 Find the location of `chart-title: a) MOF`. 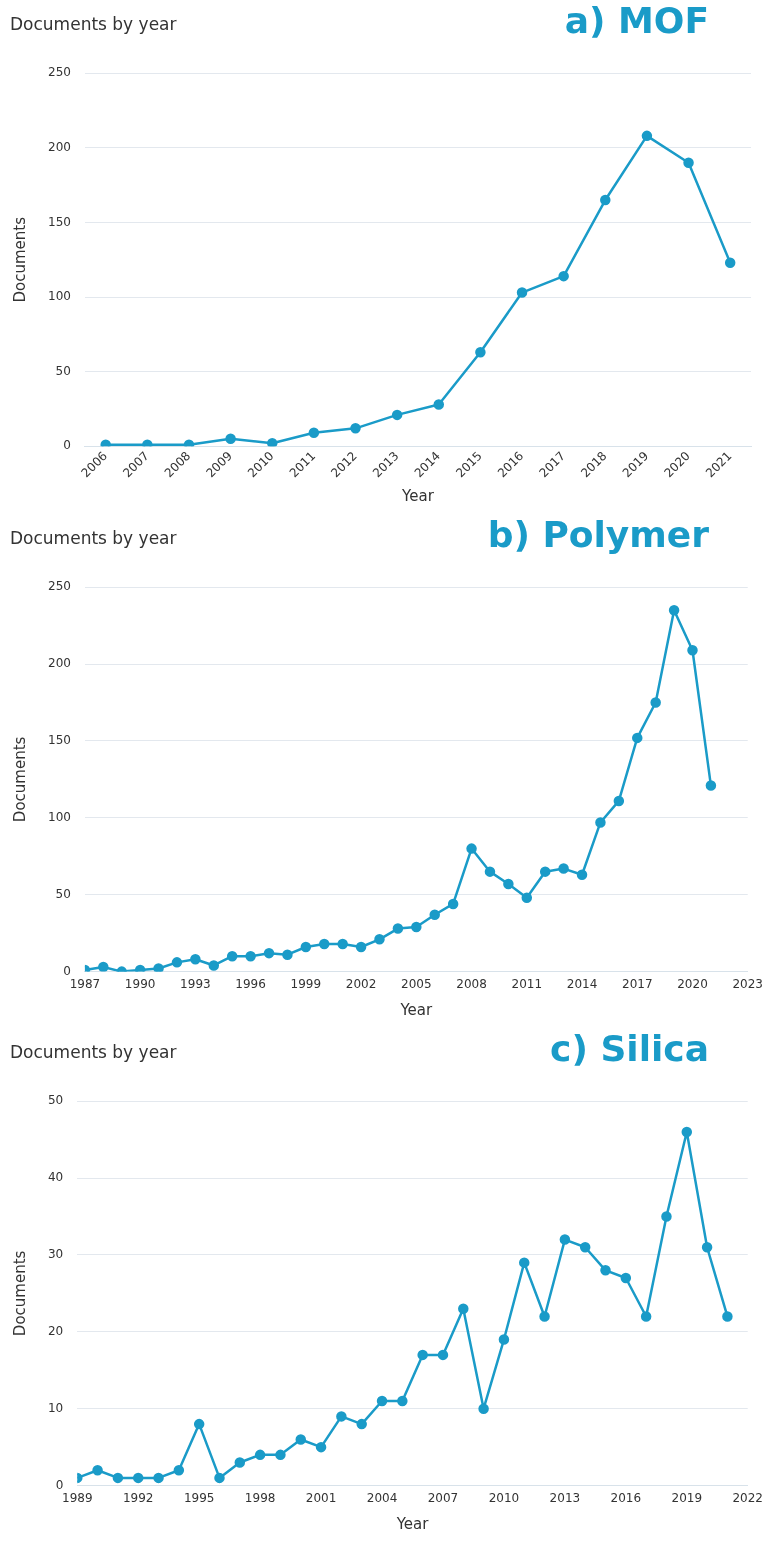

chart-title: a) MOF is located at coordinates (636, 20).